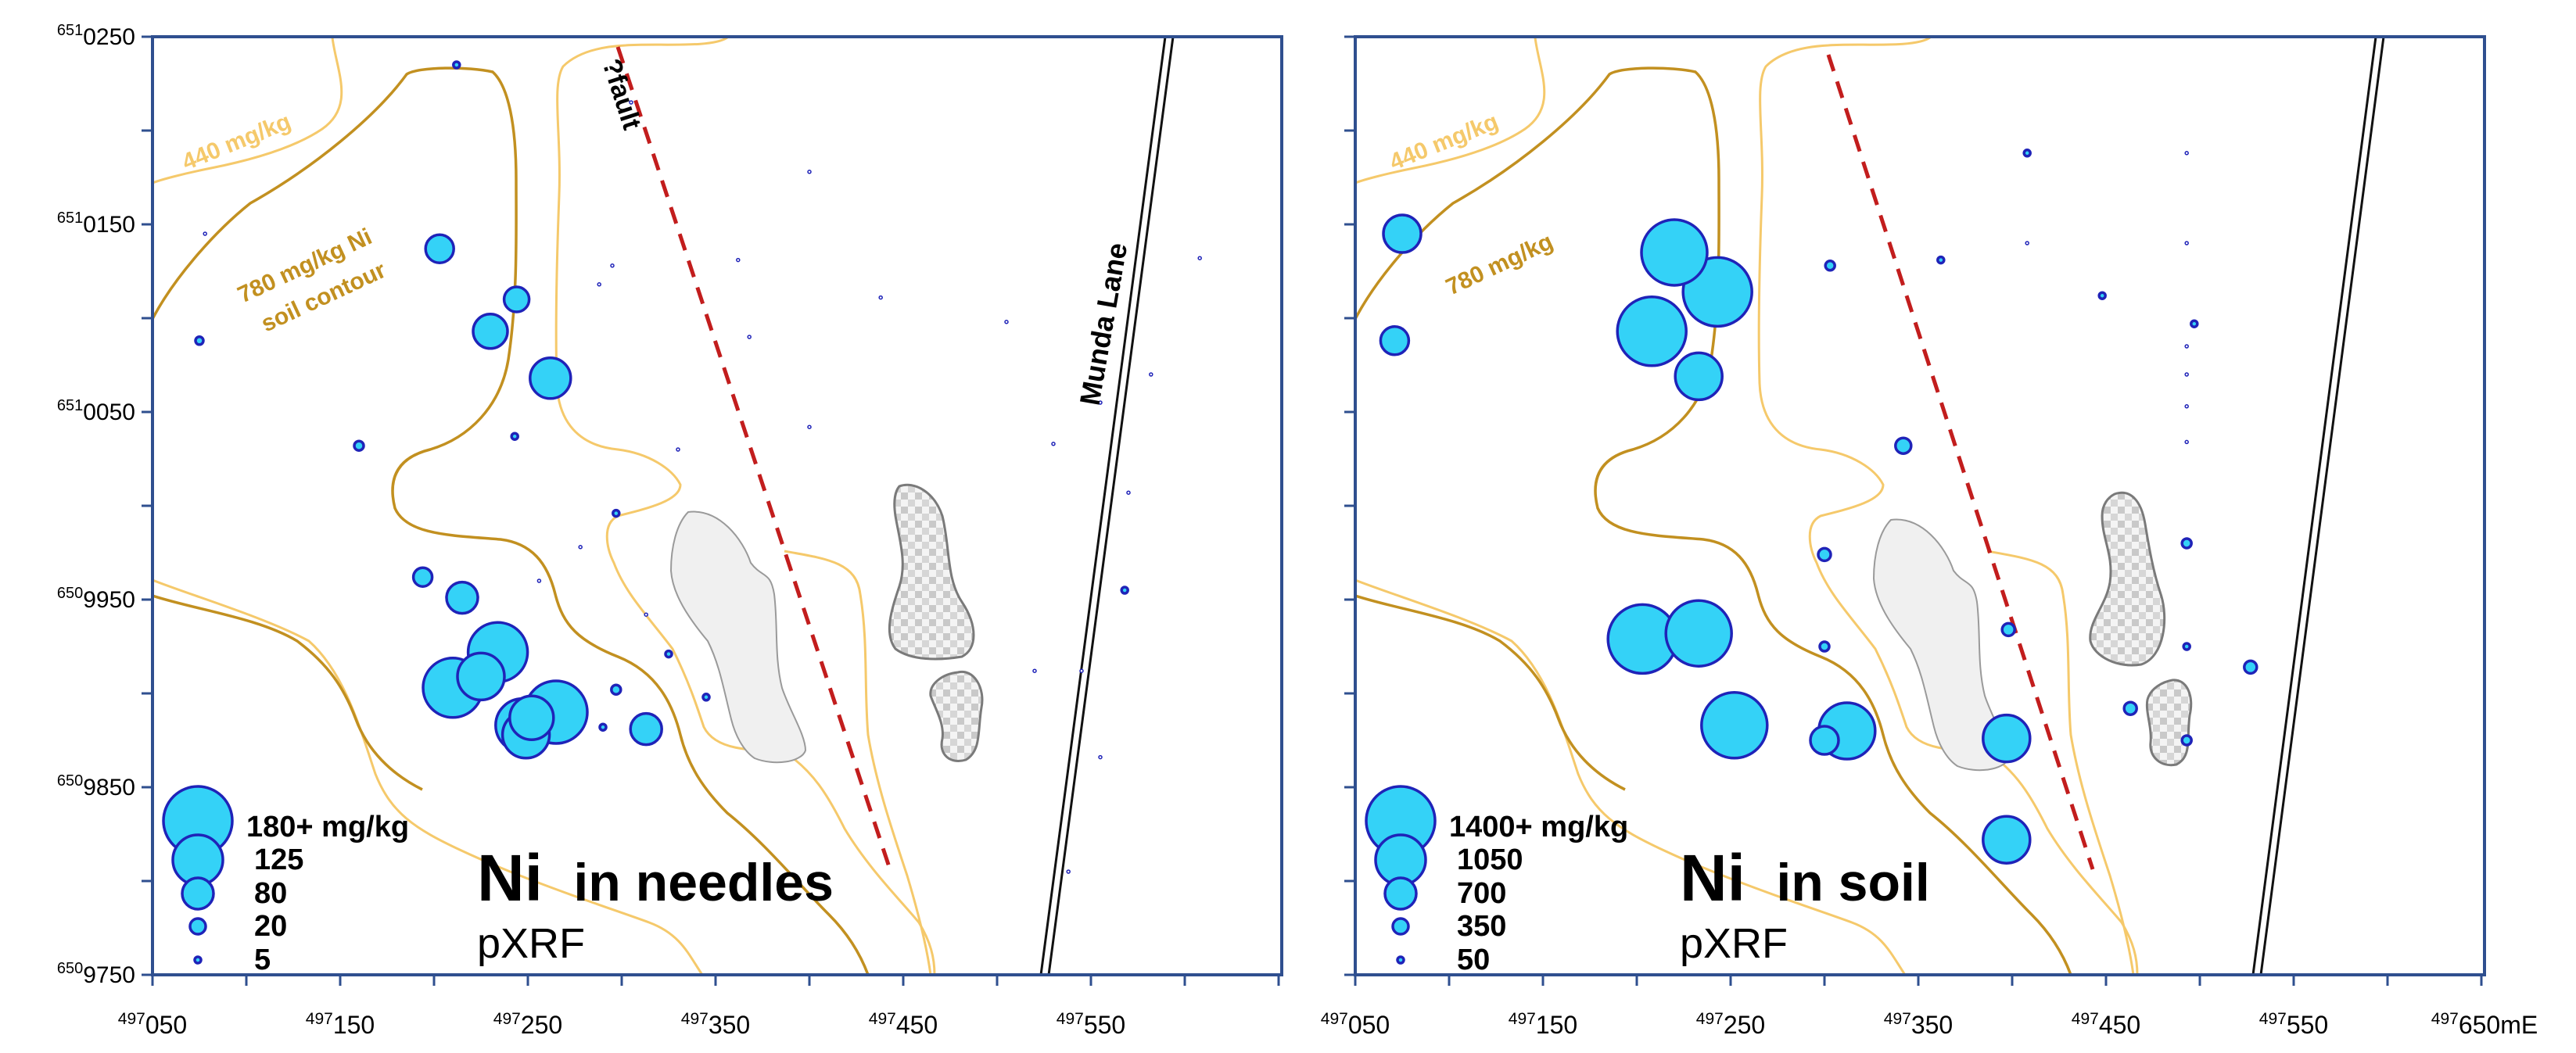 The height and width of the screenshot is (1053, 2576). Describe the element at coordinates (1961, 462) in the screenshot. I see `fault-line-soil` at that location.